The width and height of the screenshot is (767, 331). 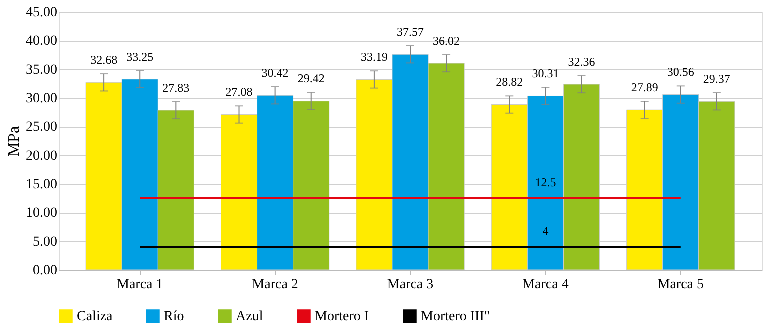 What do you see at coordinates (42, 70) in the screenshot?
I see `y-tick-label: 35.00` at bounding box center [42, 70].